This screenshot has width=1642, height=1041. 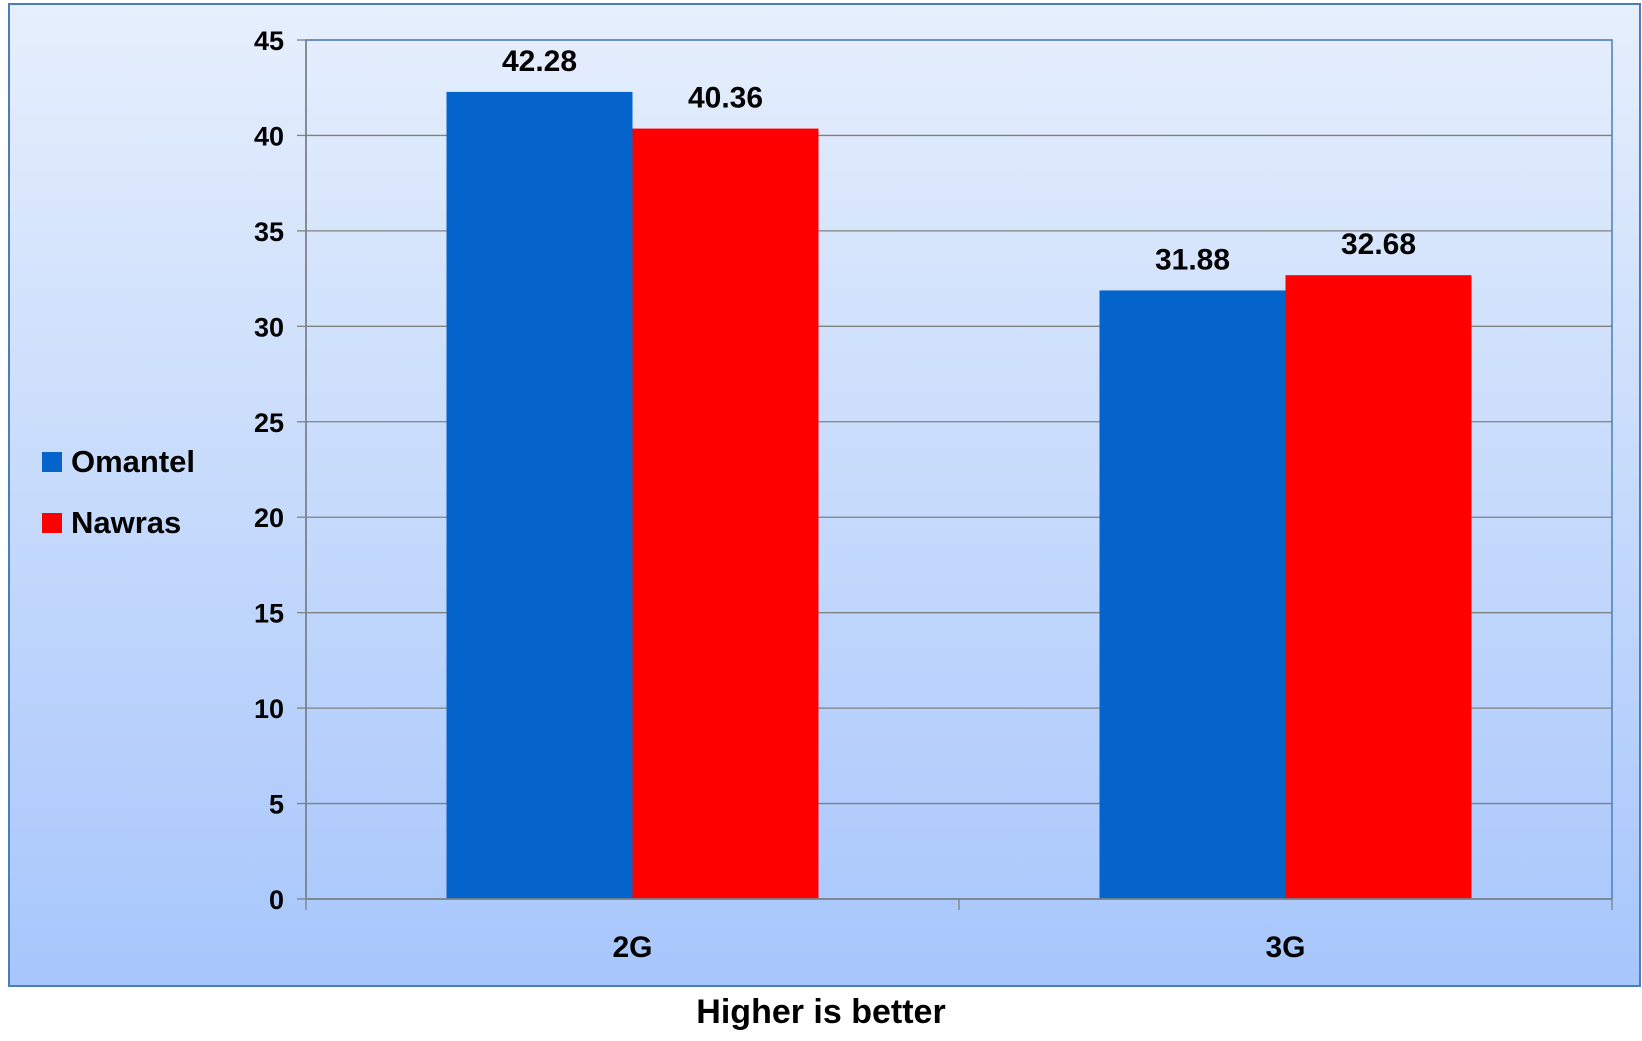 What do you see at coordinates (269, 136) in the screenshot?
I see `y-tick-label: 40` at bounding box center [269, 136].